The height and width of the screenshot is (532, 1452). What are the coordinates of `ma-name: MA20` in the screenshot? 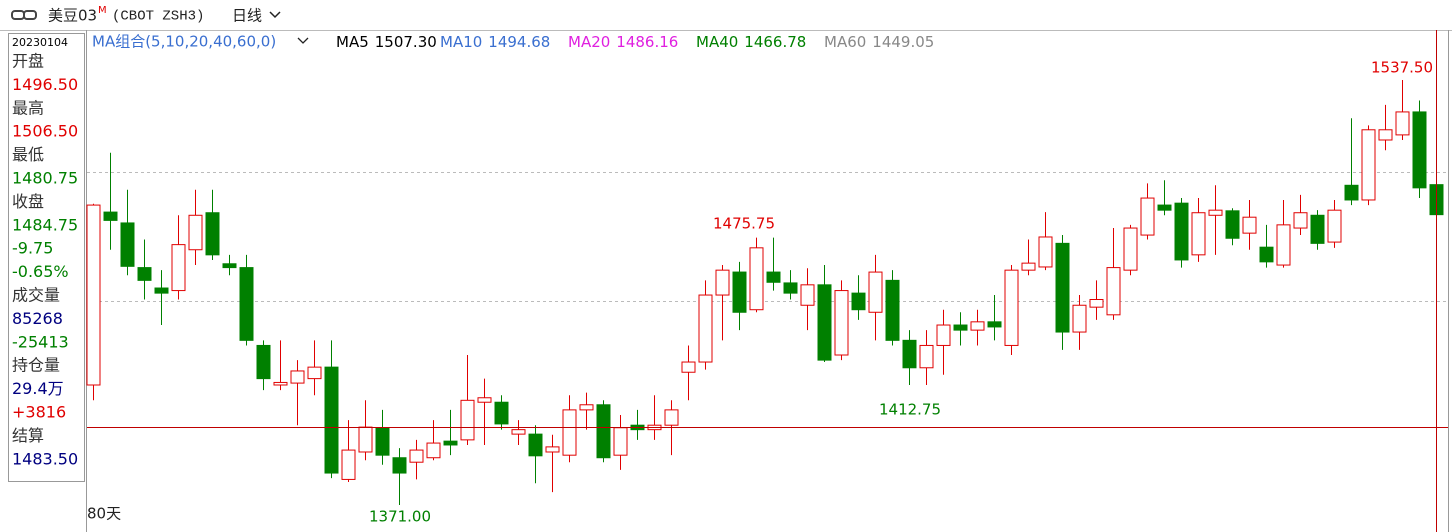 It's located at (589, 42).